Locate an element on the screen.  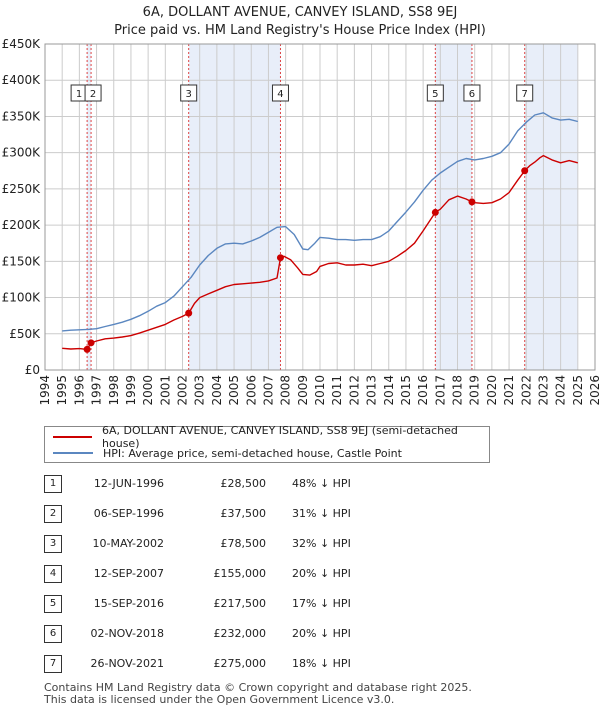
table-row: 3 10-MAY-2002 £78,500 32% ↓ HPI is located at coordinates (300, 545).